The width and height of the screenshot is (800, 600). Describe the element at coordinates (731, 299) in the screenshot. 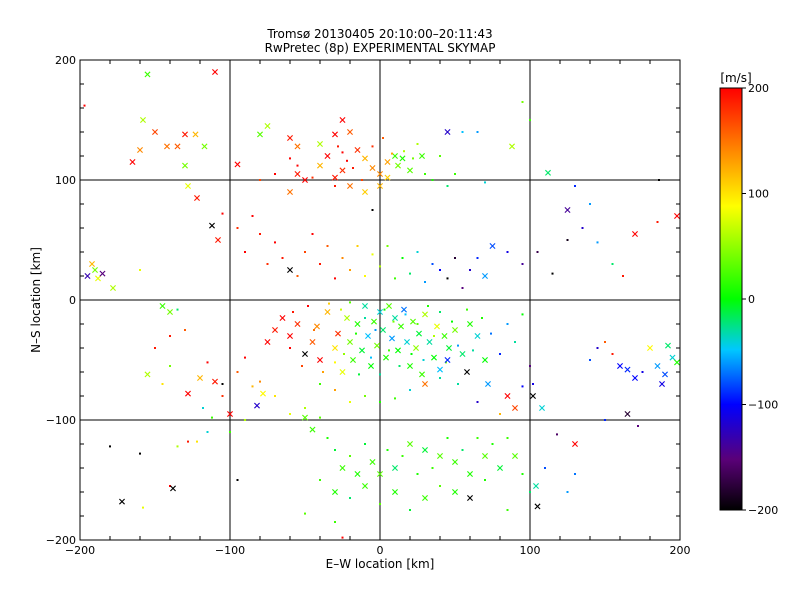

I see `colorbar` at that location.